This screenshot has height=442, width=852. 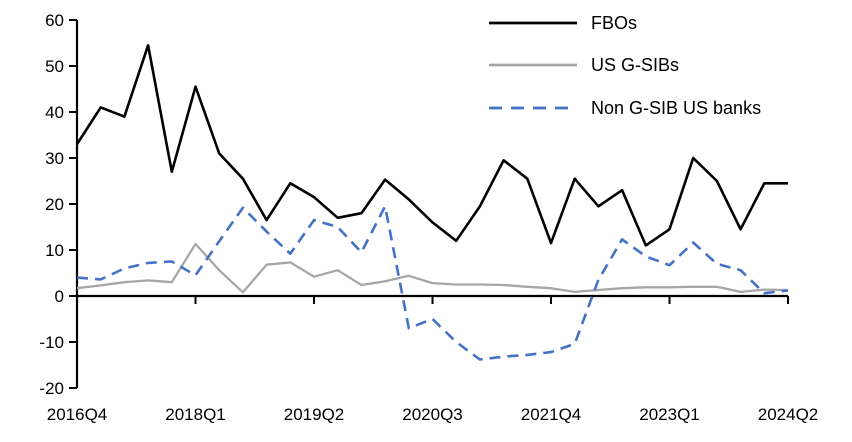 I want to click on y-axis-tick-label: 20, so click(x=54, y=204).